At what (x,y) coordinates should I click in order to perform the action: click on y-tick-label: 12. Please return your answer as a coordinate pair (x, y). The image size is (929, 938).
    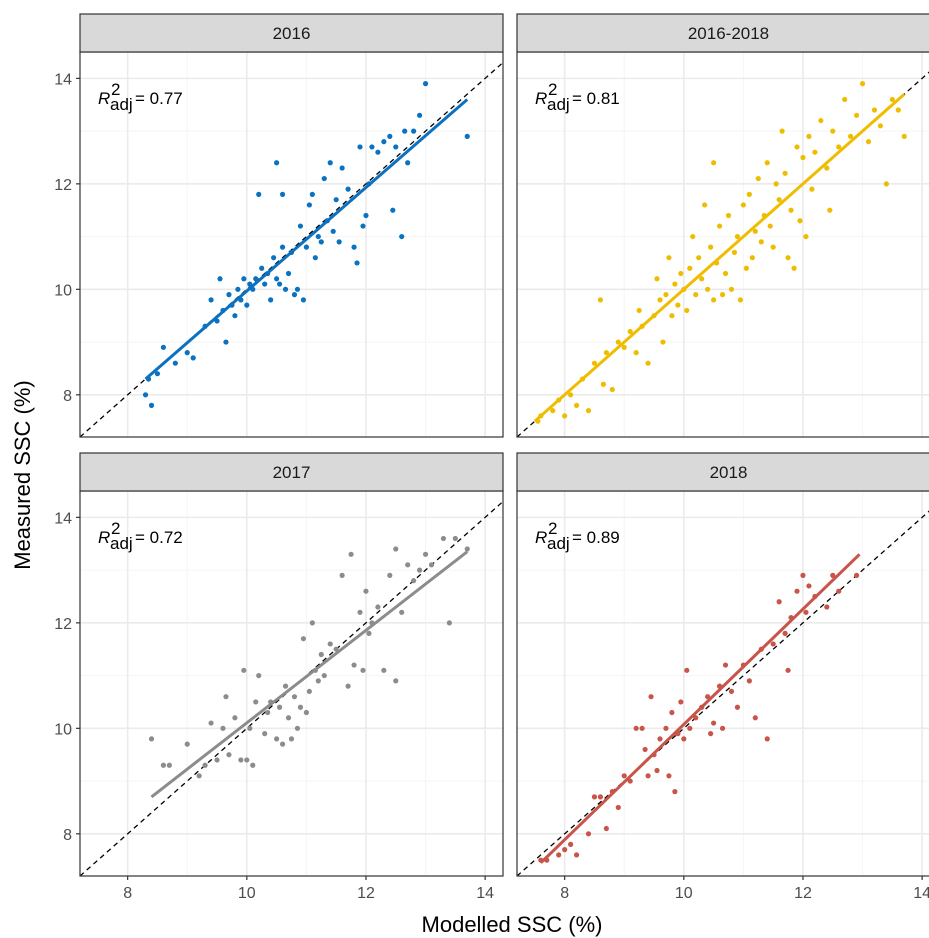
    Looking at the image, I should click on (63, 185).